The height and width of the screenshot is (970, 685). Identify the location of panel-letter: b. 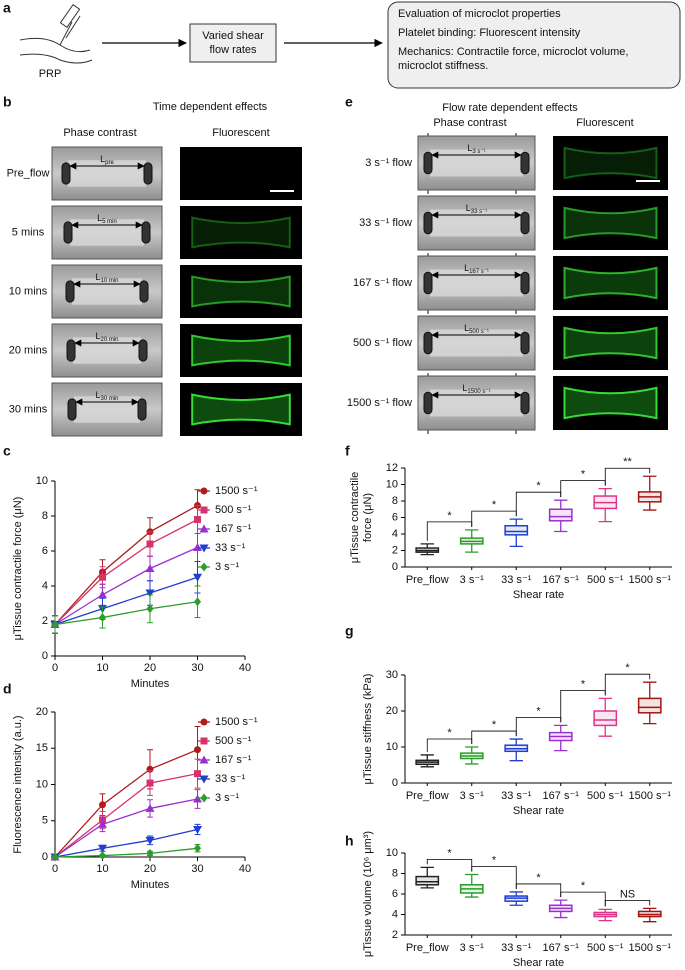
(7, 102).